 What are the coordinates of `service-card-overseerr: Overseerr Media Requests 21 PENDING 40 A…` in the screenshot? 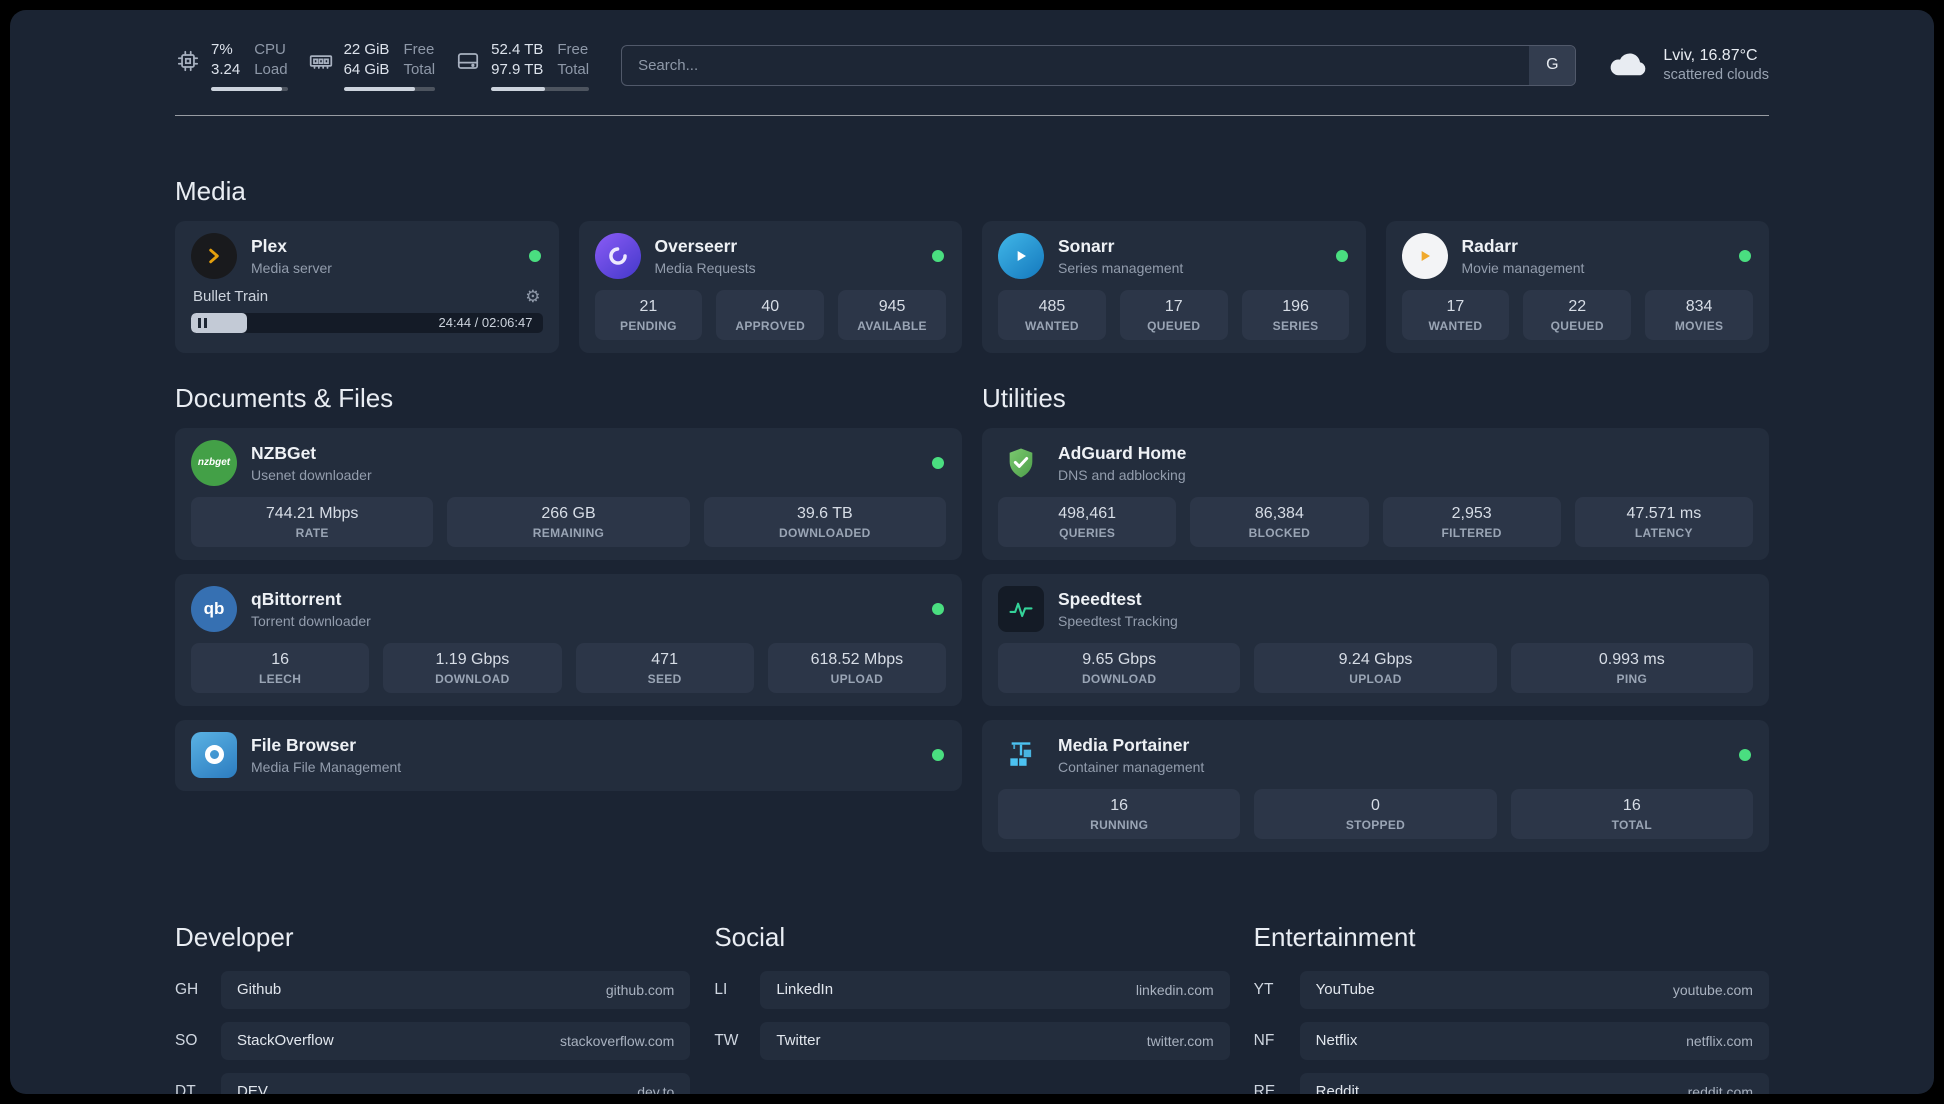 It's located at (770, 286).